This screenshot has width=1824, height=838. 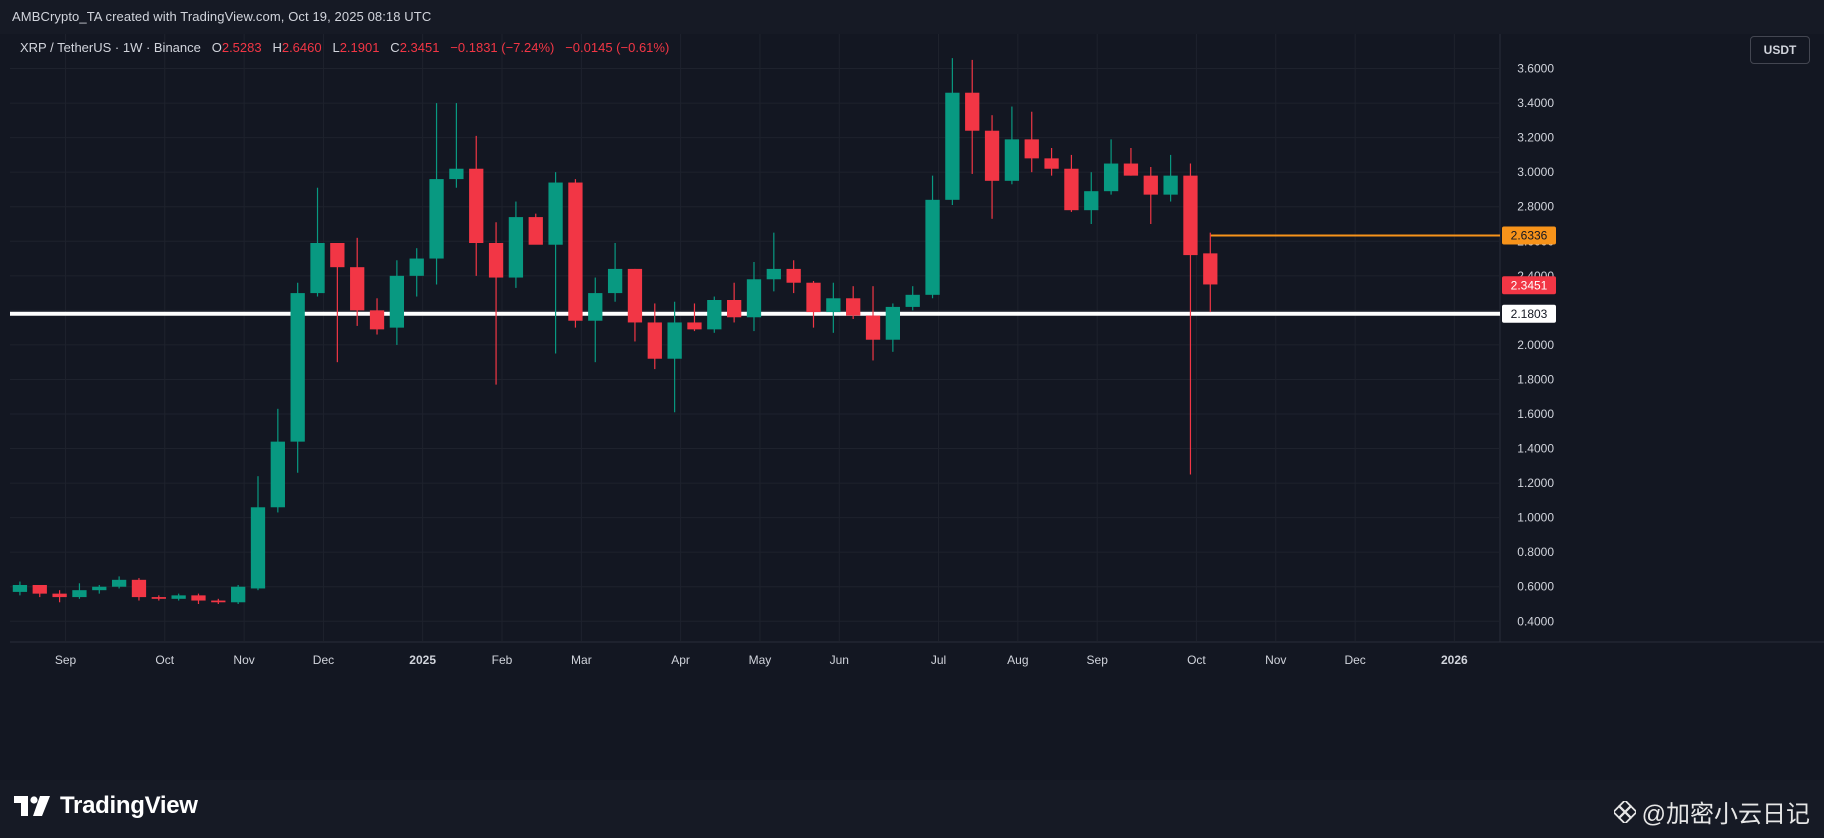 What do you see at coordinates (1624, 811) in the screenshot?
I see `binance-diamond-icon` at bounding box center [1624, 811].